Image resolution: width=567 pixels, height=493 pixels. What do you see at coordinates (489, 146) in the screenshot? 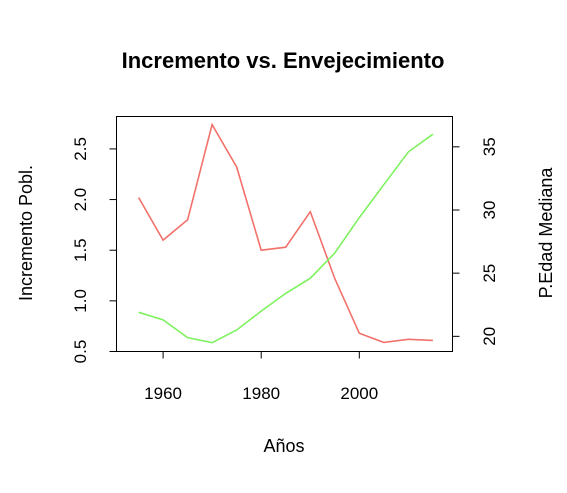
I see `y-right-tick-label: 35` at bounding box center [489, 146].